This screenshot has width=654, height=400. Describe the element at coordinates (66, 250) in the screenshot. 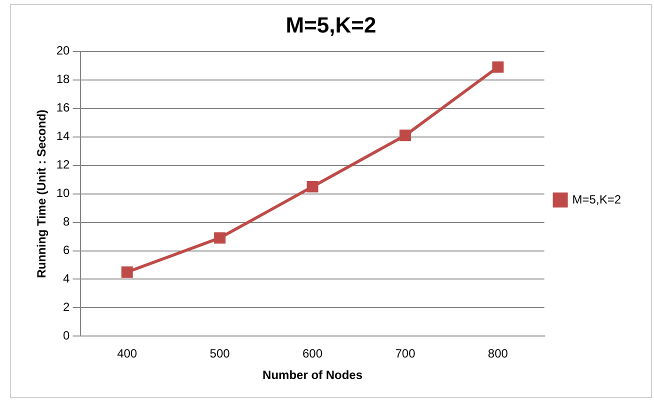

I see `y-tick-label: 6` at that location.